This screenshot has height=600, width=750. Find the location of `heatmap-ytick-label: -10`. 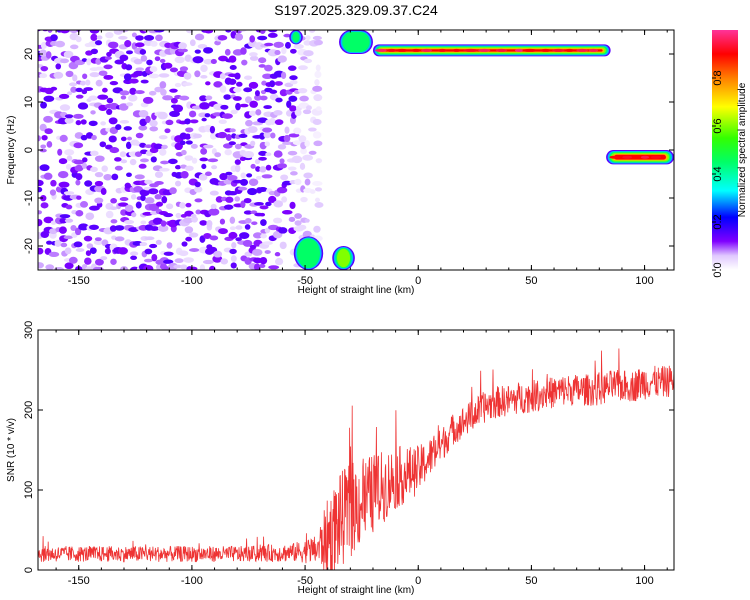

heatmap-ytick-label: -10 is located at coordinates (29, 198).